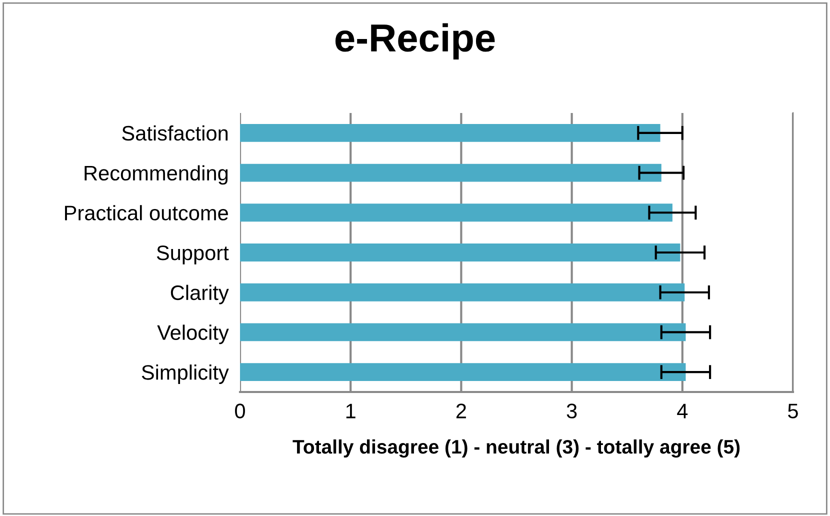 Image resolution: width=830 pixels, height=516 pixels. I want to click on chart-title: e-Recipe, so click(415, 41).